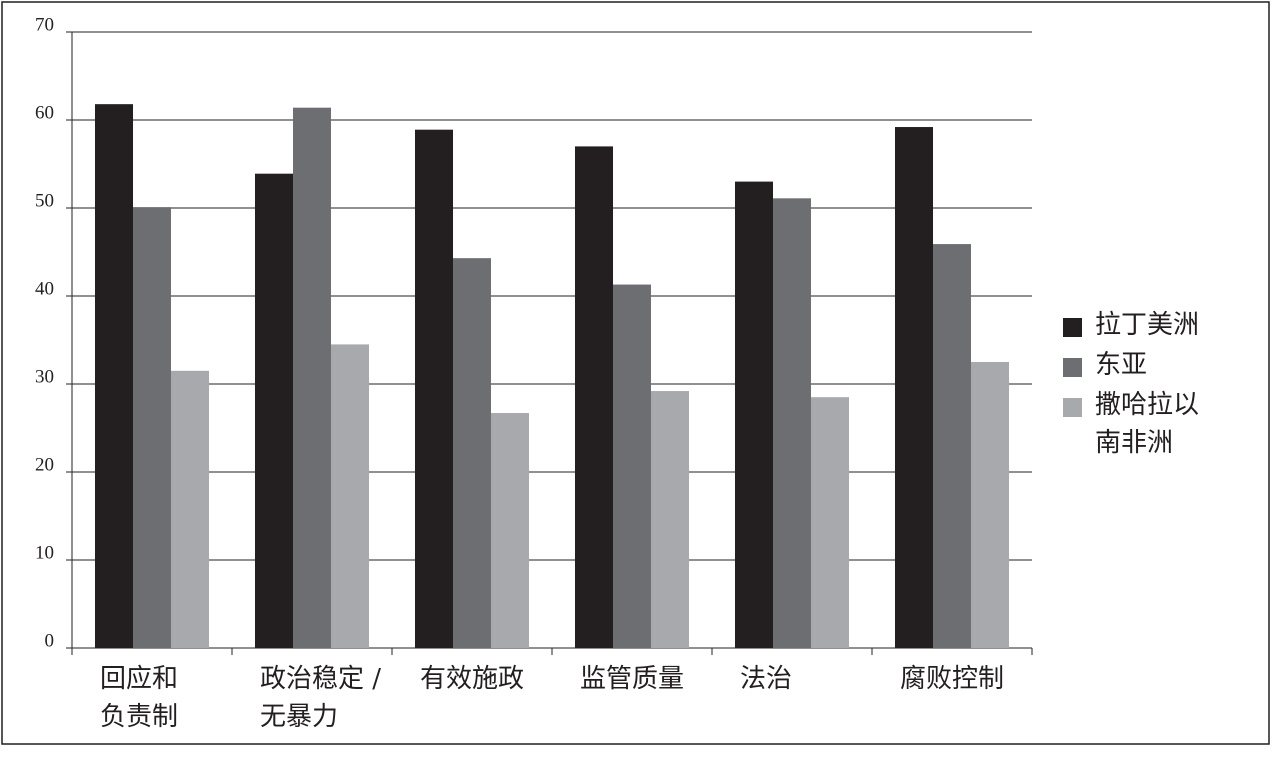 This screenshot has width=1272, height=770. Describe the element at coordinates (766, 679) in the screenshot. I see `x-tick-label: 法治` at that location.